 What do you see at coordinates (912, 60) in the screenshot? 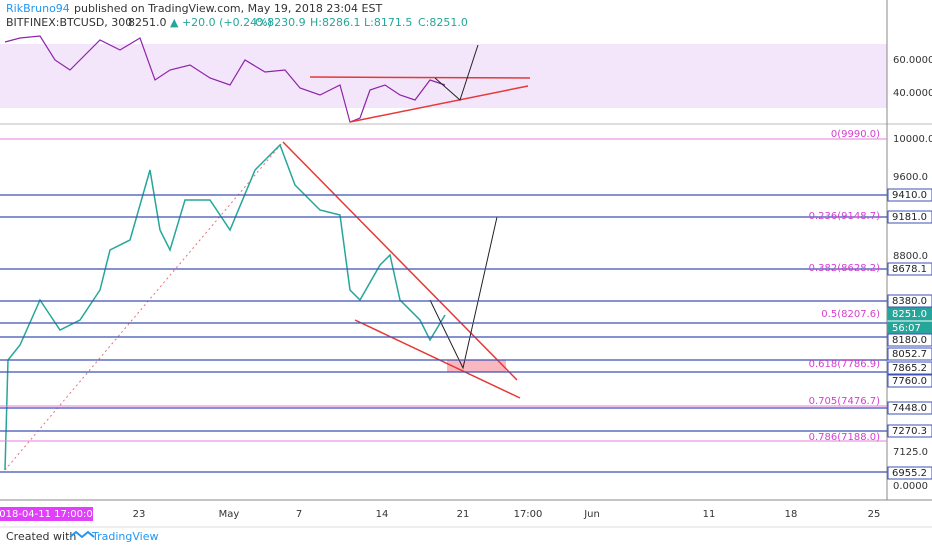
I see `rsi-axis-label: 60.0000` at bounding box center [912, 60].